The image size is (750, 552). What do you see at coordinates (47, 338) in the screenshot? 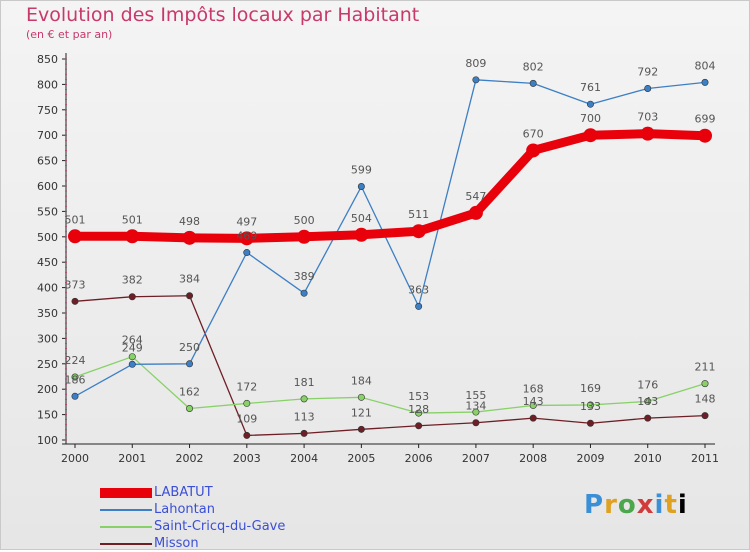
I see `y-tick-label: 300` at bounding box center [47, 338].